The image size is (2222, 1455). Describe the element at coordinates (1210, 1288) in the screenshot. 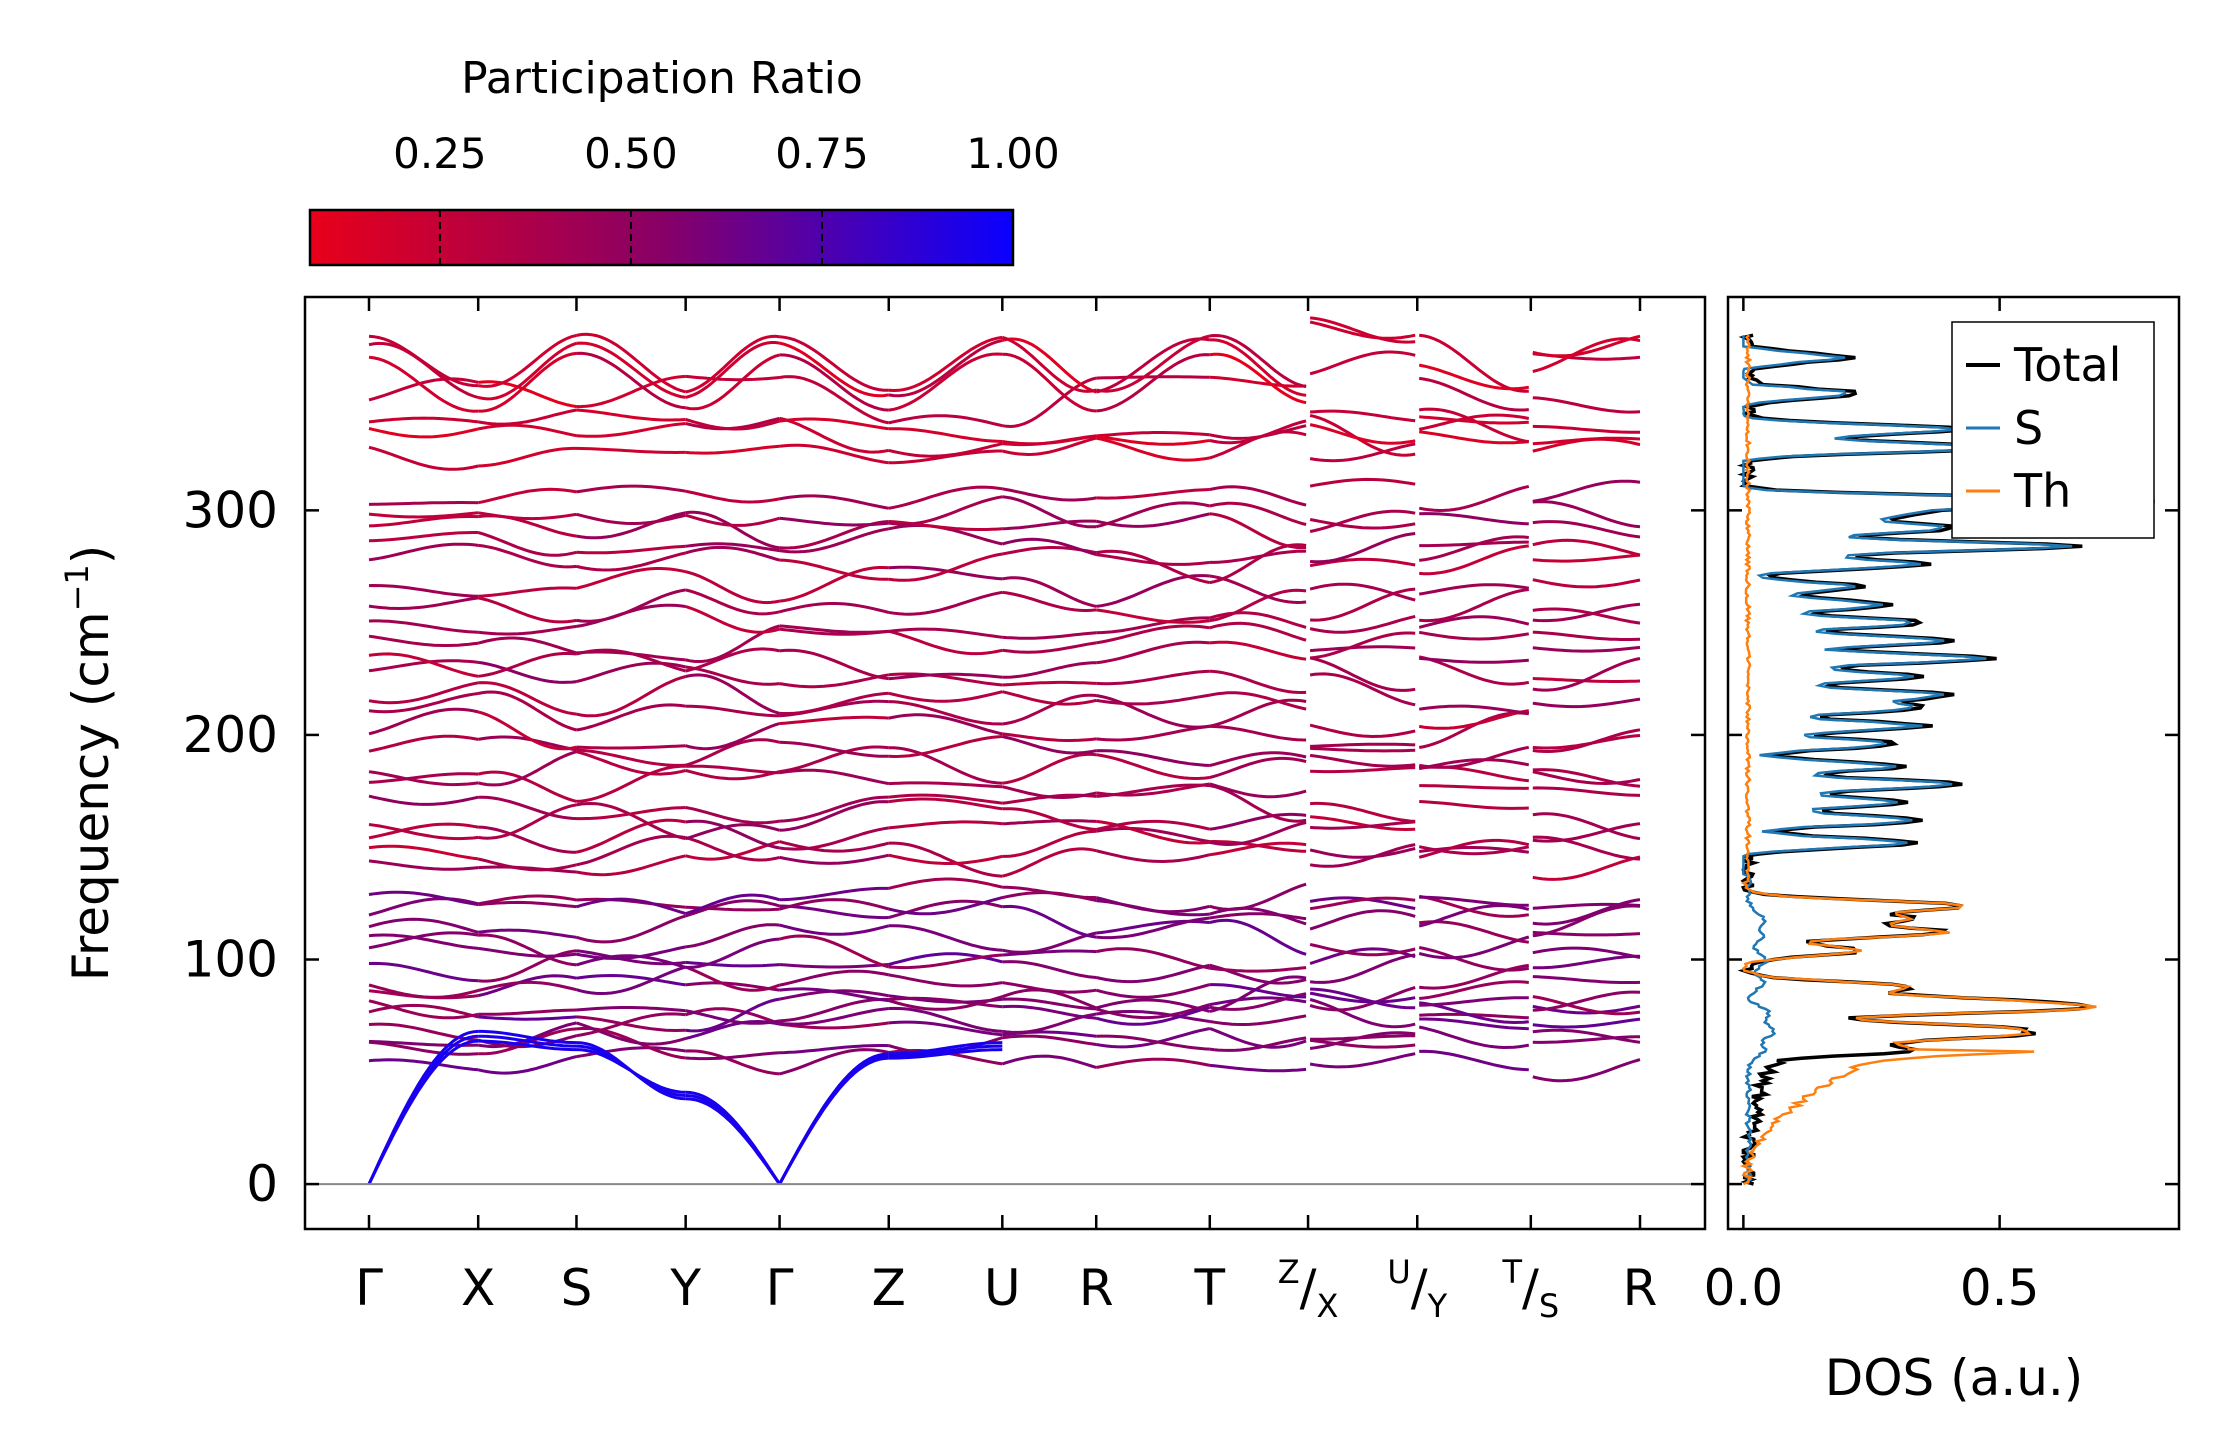

I see `kpoint-label: T` at that location.